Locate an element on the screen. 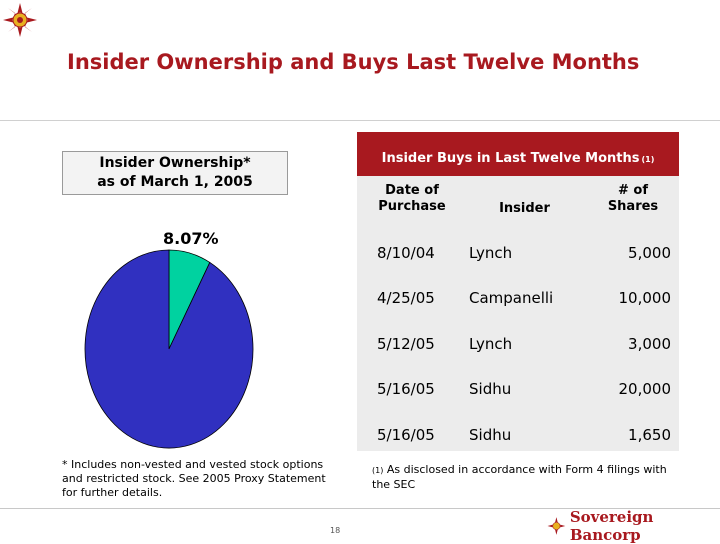 Image resolution: width=720 pixels, height=544 pixels. cell-date: 4/25/05 is located at coordinates (406, 298).